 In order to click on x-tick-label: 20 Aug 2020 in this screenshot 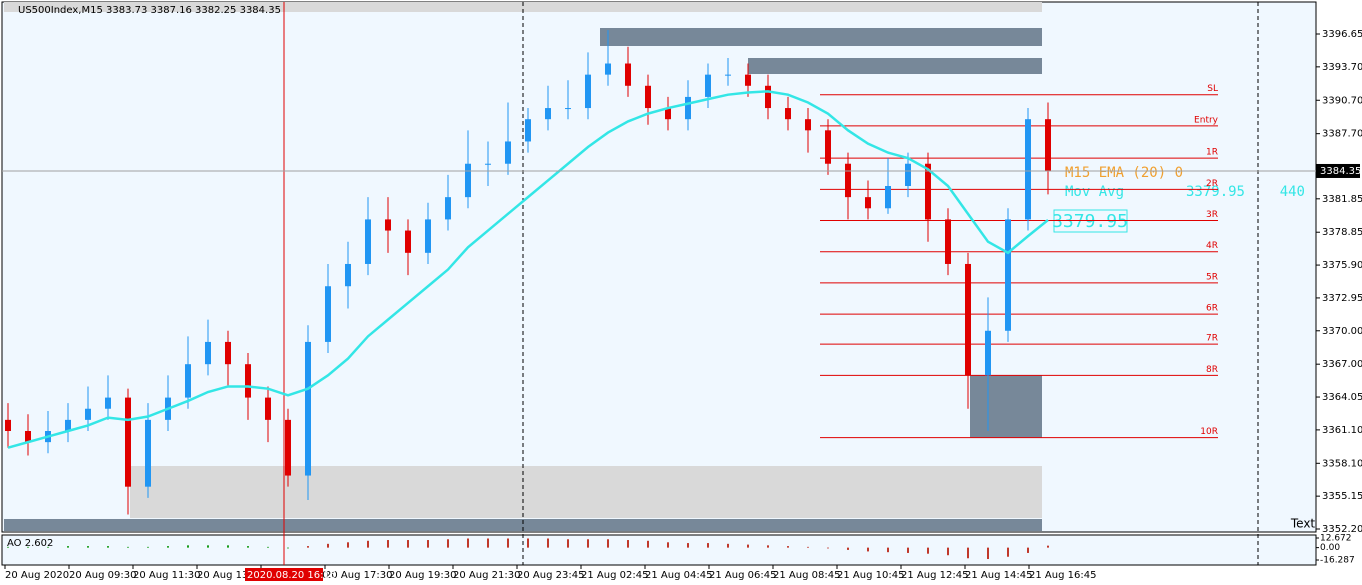, I will do `click(37, 575)`.